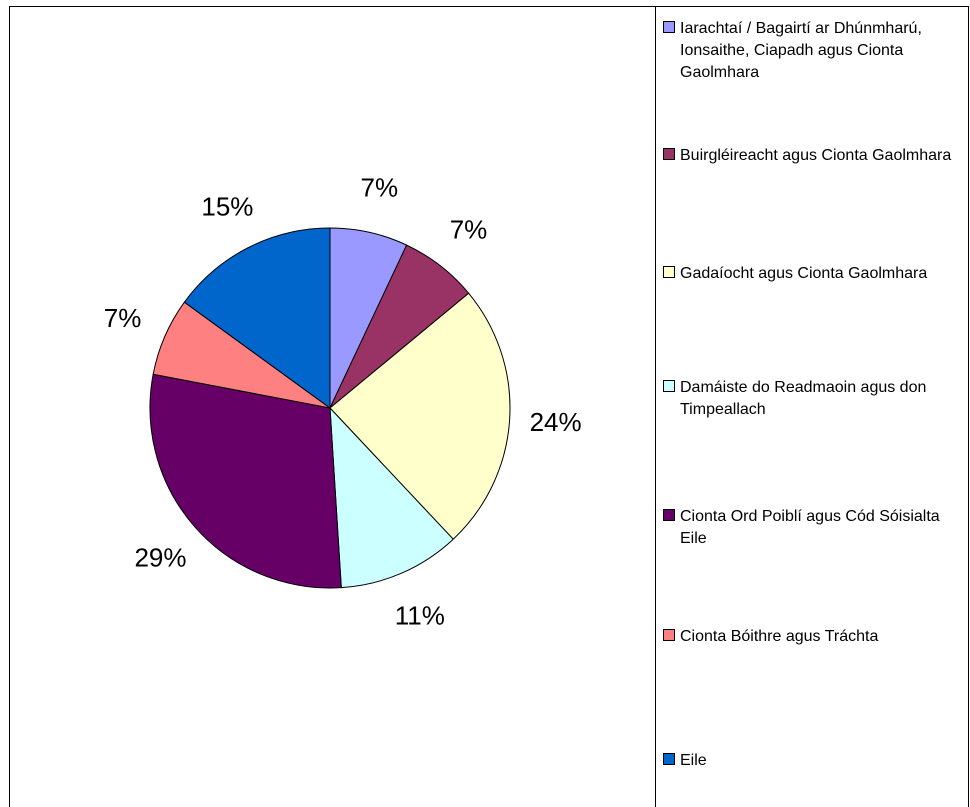 This screenshot has width=970, height=807. Describe the element at coordinates (227, 207) in the screenshot. I see `slice-label-6: 15%` at that location.